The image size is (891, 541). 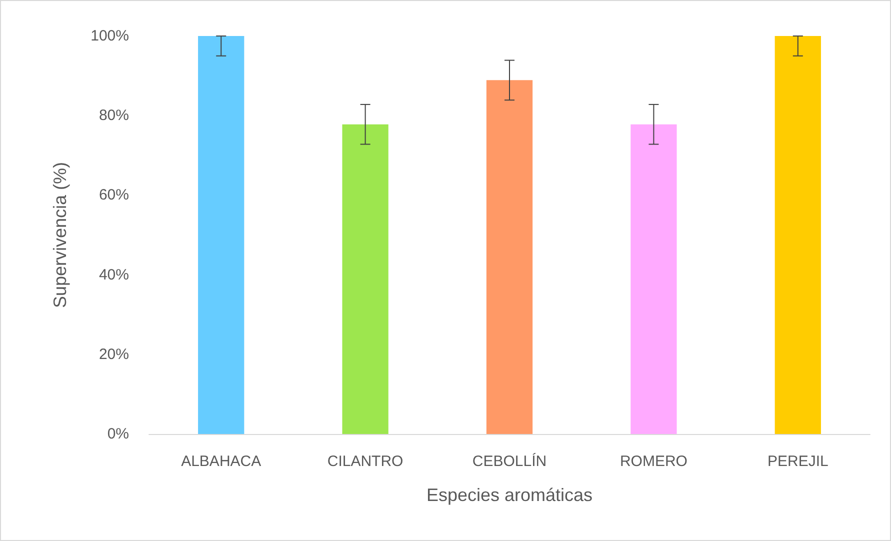 I want to click on x-tick-label: ALBAHACA, so click(x=221, y=461).